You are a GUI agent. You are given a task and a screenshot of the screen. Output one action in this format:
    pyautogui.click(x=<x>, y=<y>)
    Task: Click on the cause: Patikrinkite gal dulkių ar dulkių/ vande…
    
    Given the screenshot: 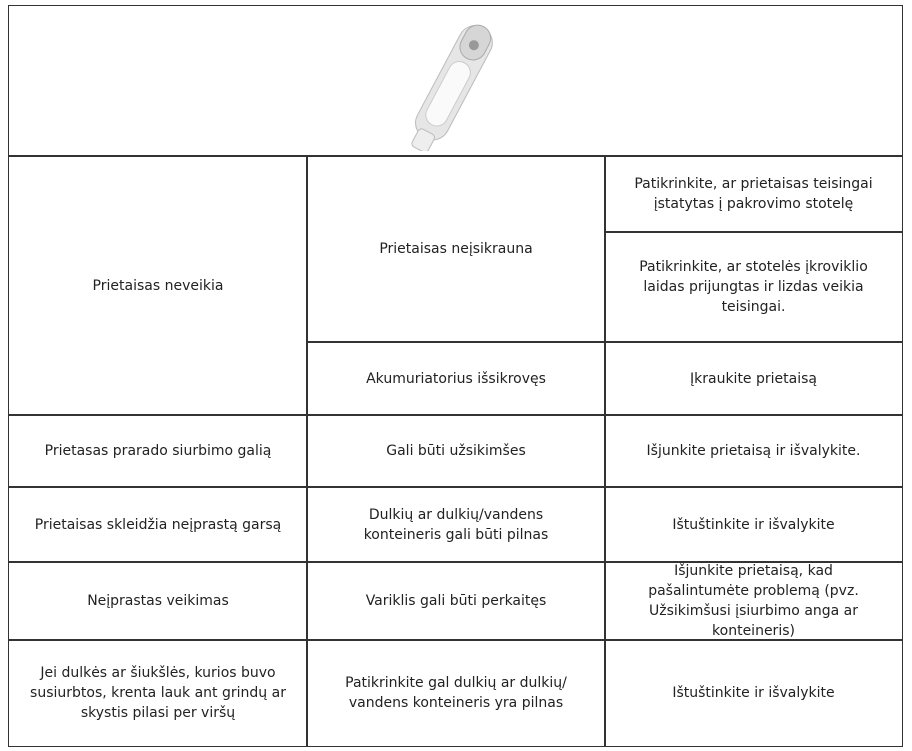 What is the action you would take?
    pyautogui.click(x=456, y=693)
    